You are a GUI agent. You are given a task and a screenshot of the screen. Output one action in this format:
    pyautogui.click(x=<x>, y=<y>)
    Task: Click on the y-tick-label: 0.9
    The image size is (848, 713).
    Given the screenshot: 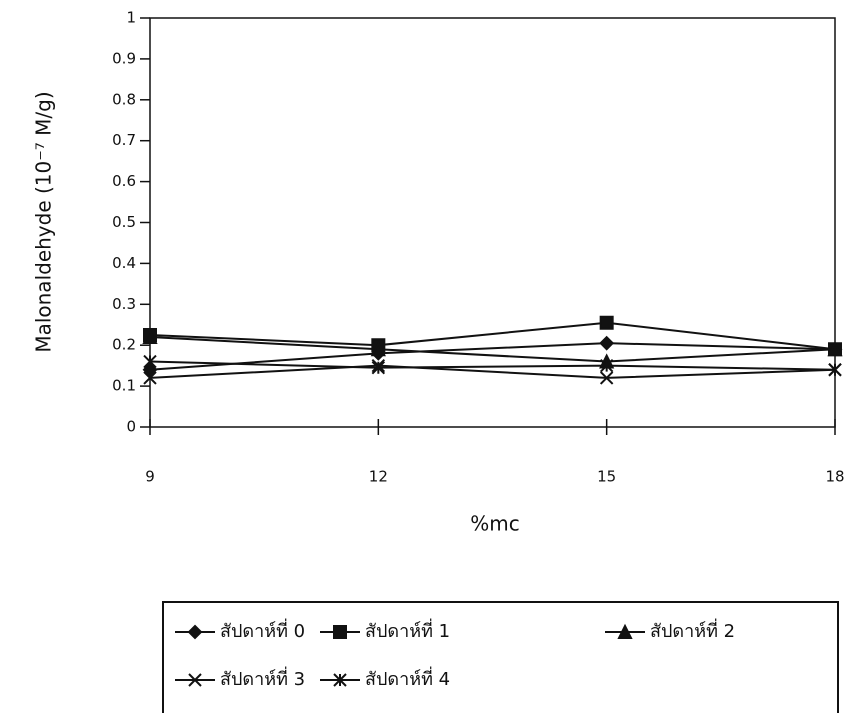 What is the action you would take?
    pyautogui.click(x=124, y=58)
    